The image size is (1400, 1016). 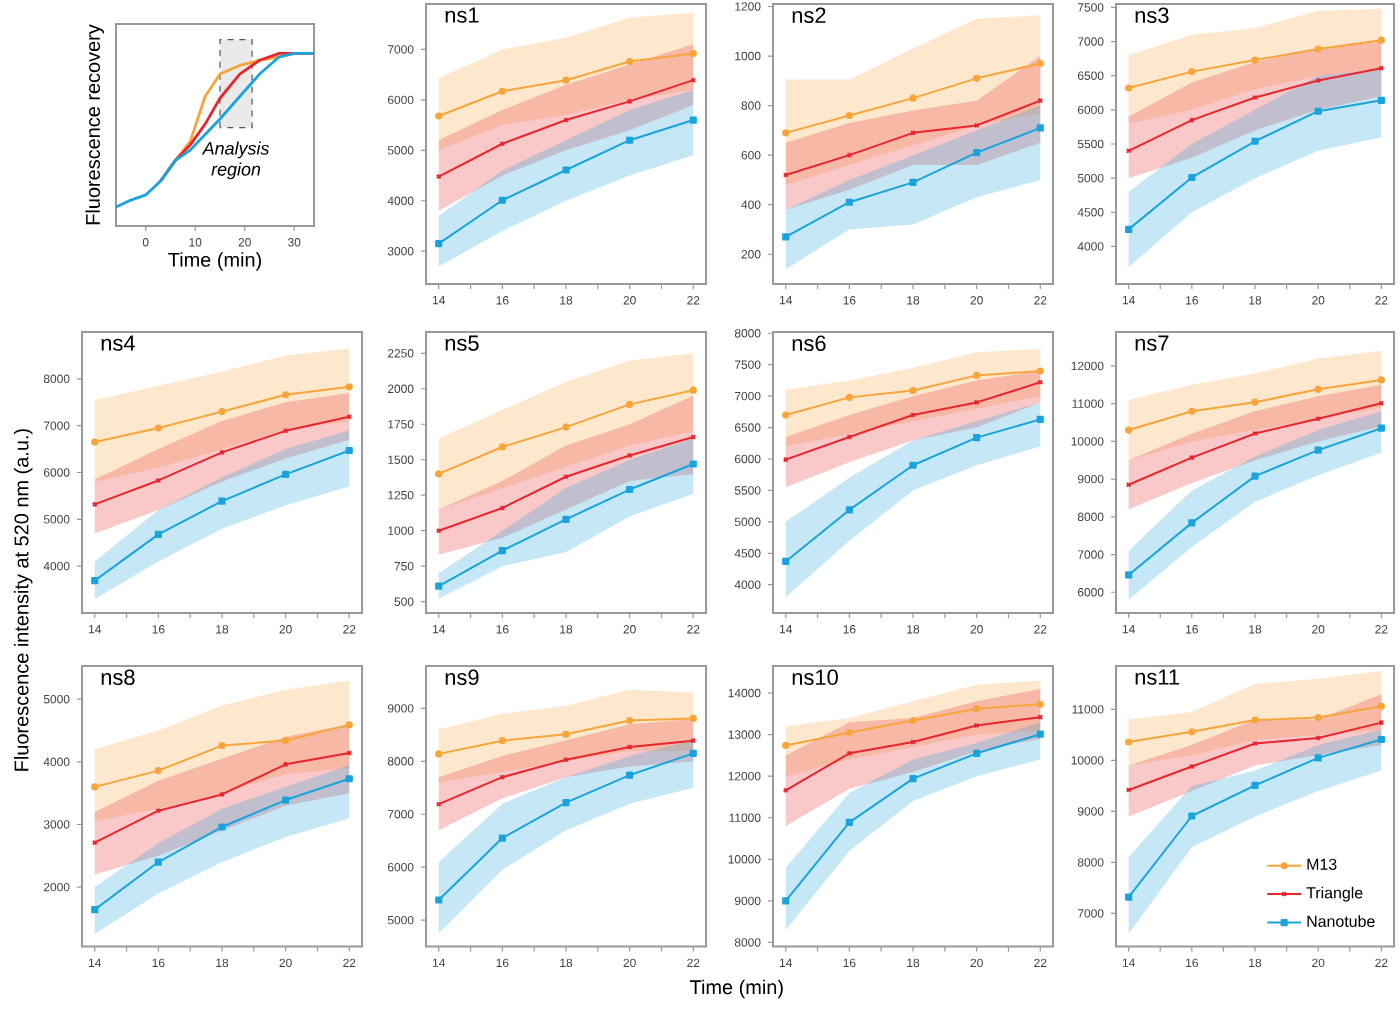 I want to click on chart-title: ns4, so click(x=118, y=343).